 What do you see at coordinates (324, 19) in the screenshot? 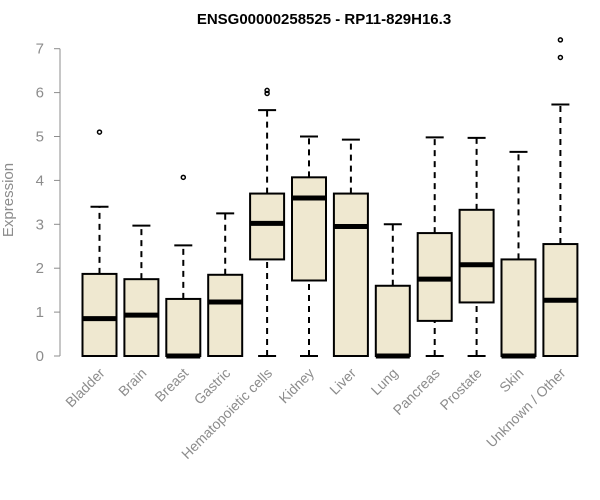
I see `chart-title: ENSG00000258525 - RP11-829H16.3` at bounding box center [324, 19].